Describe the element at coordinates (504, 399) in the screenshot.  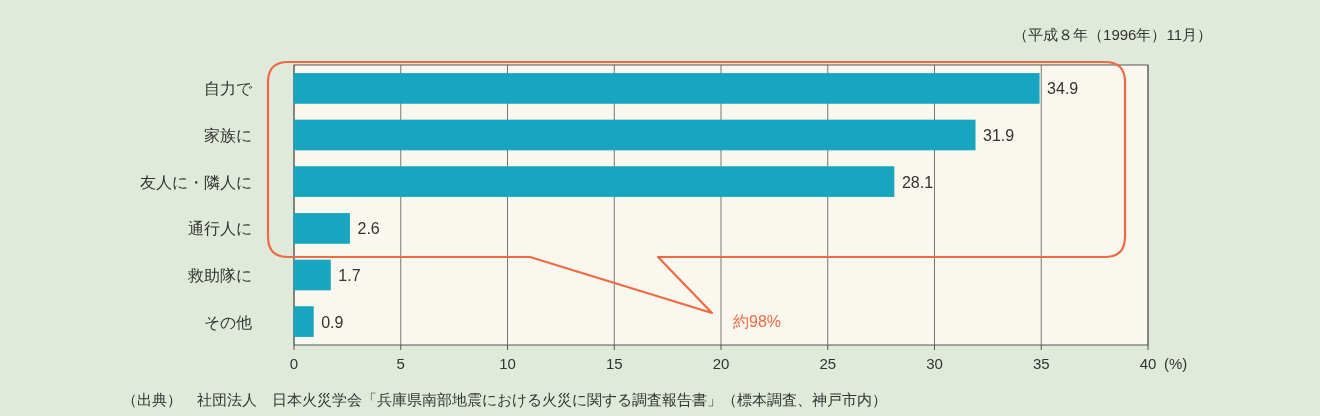
I see `text: （出典） 社団法人 日本火災学会「兵庫県南部地震における火災に関する調査報告書」（標本調査、神戸市内）` at that location.